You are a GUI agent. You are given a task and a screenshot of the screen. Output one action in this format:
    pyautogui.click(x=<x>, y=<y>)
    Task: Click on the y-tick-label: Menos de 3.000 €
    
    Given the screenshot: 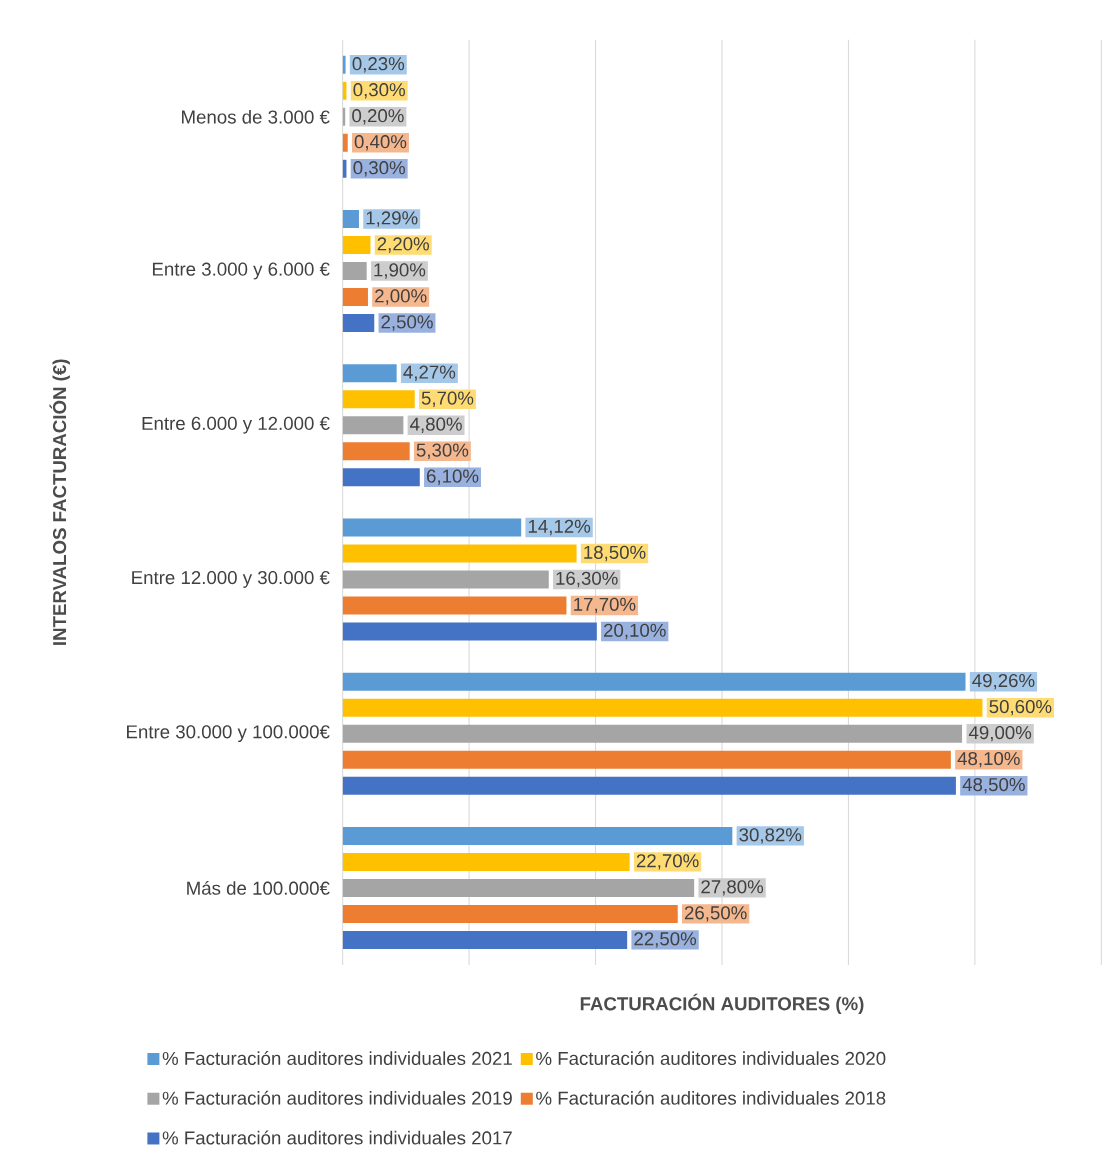 What is the action you would take?
    pyautogui.click(x=256, y=116)
    